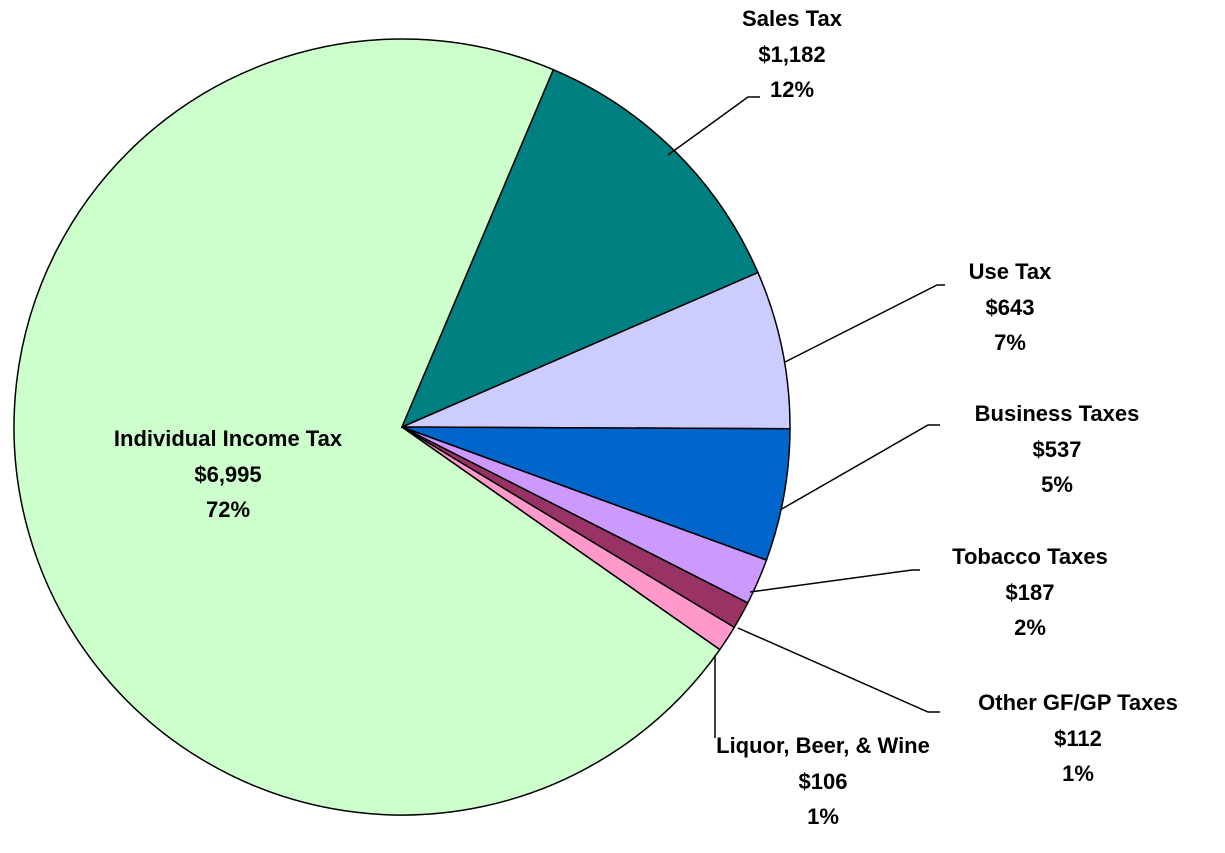  Describe the element at coordinates (1057, 413) in the screenshot. I see `slice-label: Business Taxes` at that location.